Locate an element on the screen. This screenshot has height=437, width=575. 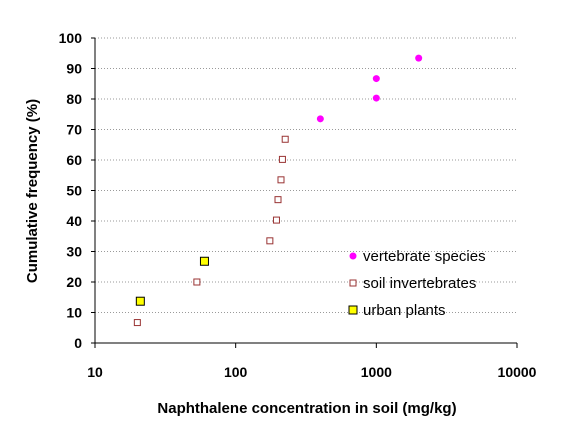
y-axis-title: Cumulative frequency (%) is located at coordinates (32, 191).